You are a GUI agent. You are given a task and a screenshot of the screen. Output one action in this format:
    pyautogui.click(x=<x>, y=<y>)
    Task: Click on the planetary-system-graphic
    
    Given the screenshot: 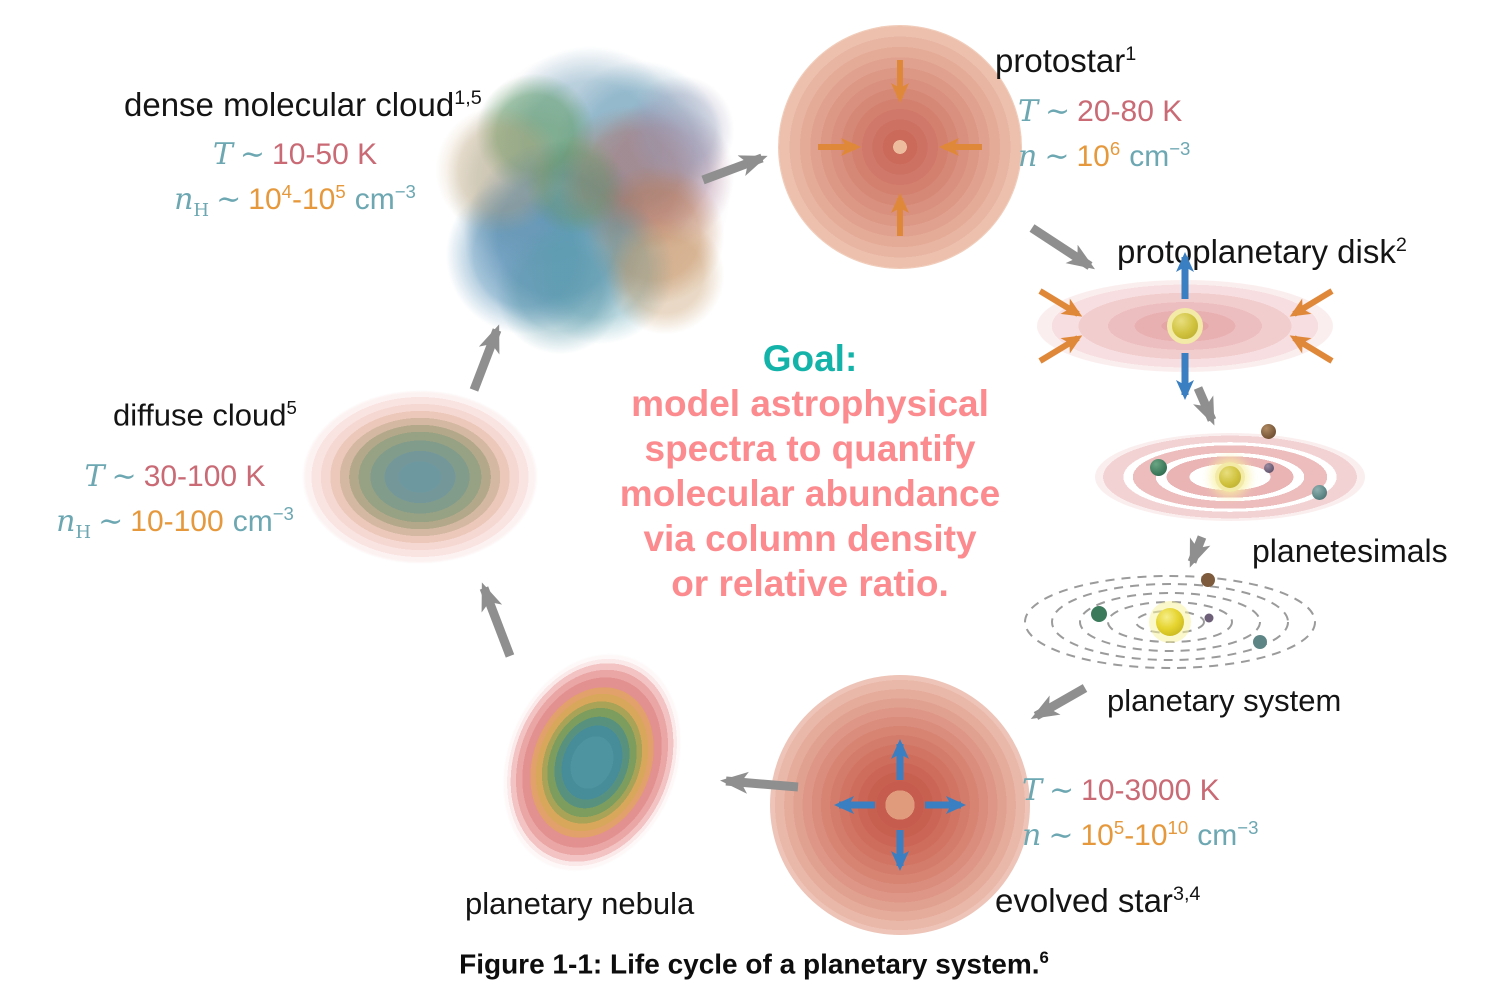 What is the action you would take?
    pyautogui.click(x=1170, y=621)
    